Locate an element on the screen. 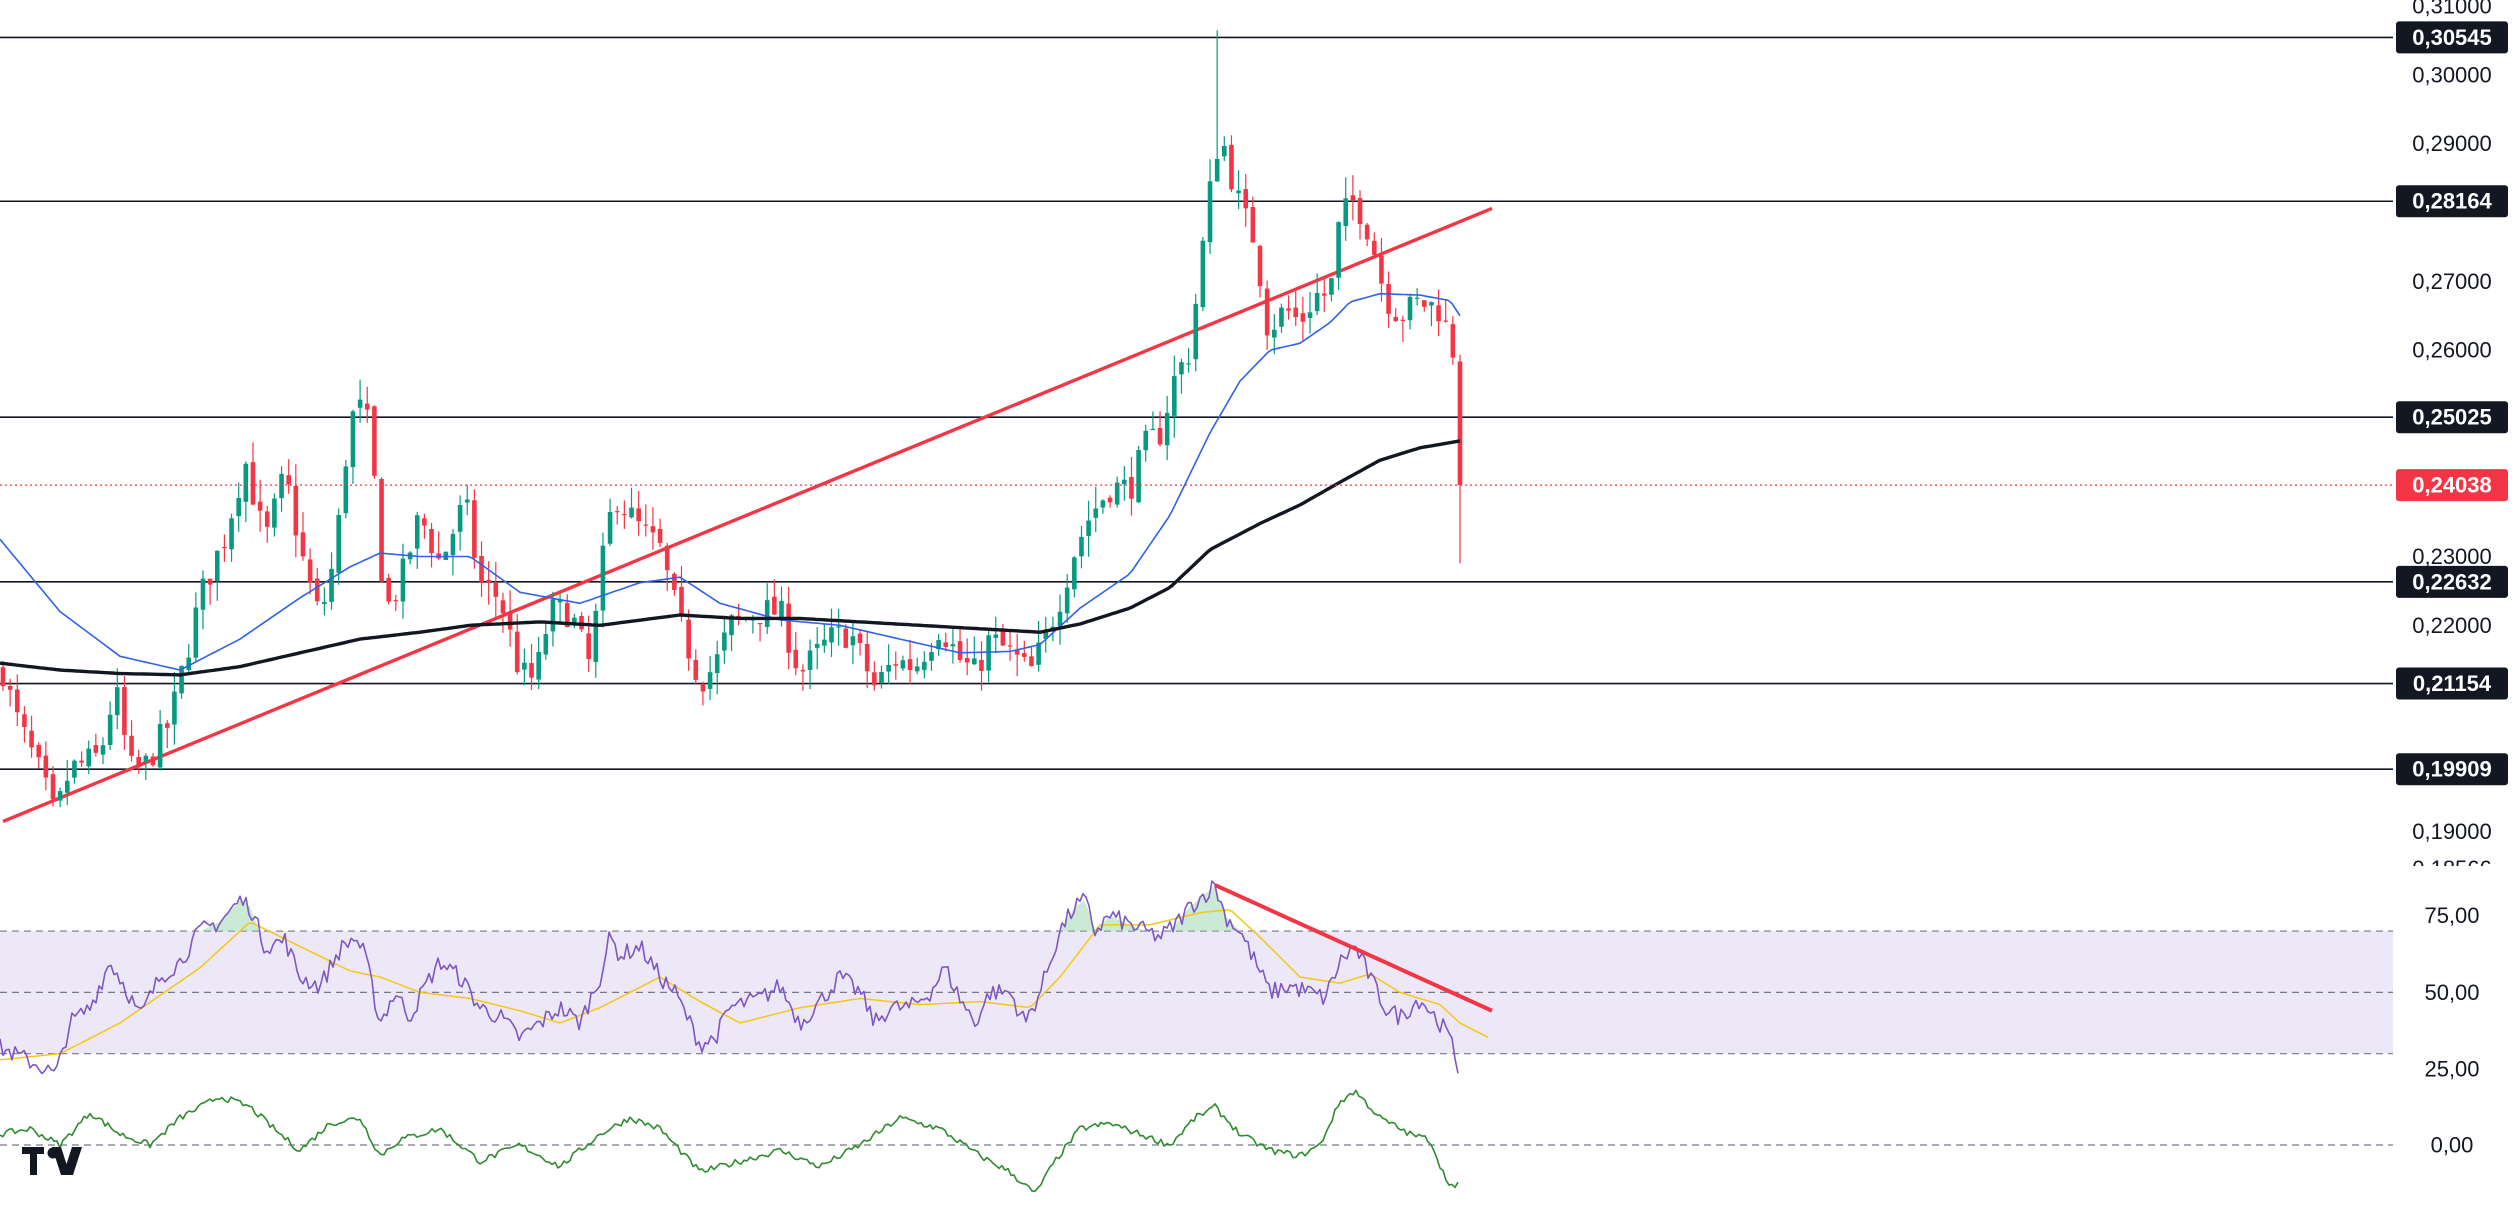 The width and height of the screenshot is (2515, 1228). oscillator-trendline is located at coordinates (1353, 948).